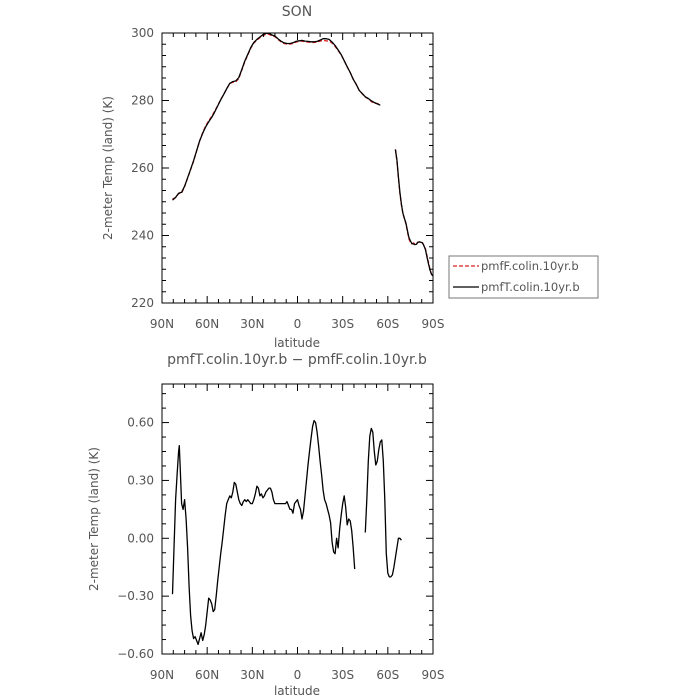  I want to click on y-tick-label: −0.30, so click(135, 596).